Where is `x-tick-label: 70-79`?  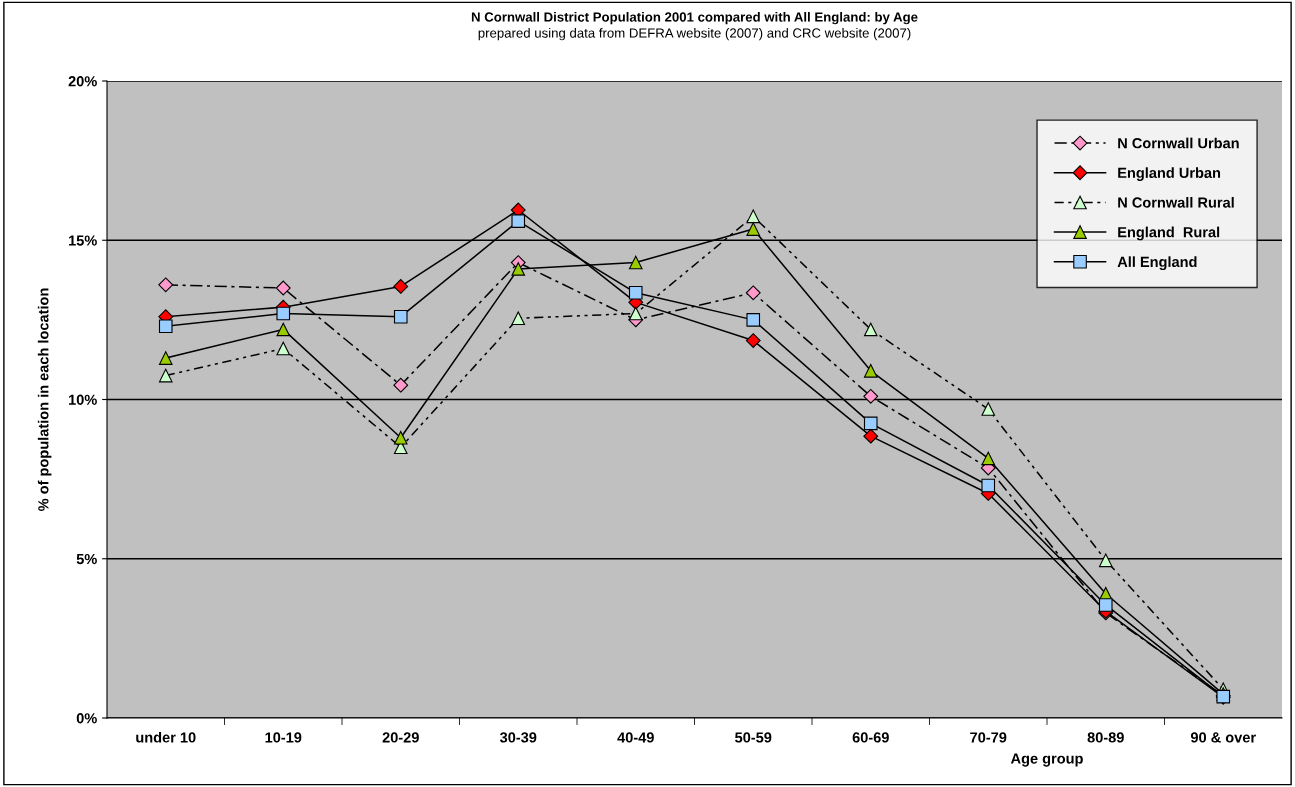
x-tick-label: 70-79 is located at coordinates (988, 737).